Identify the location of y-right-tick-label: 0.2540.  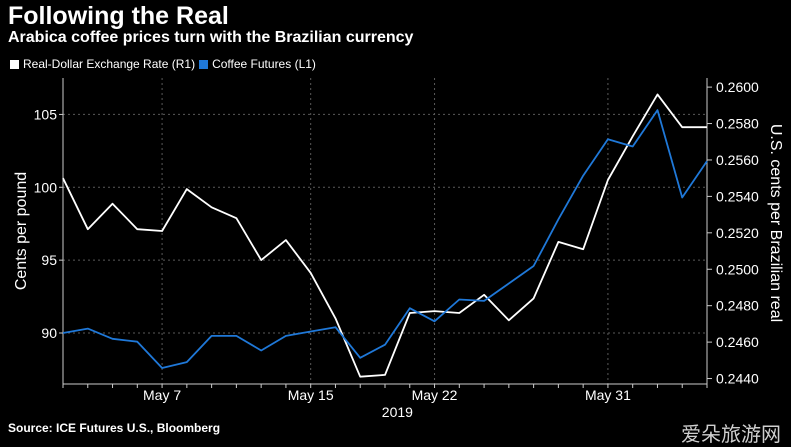
(737, 196).